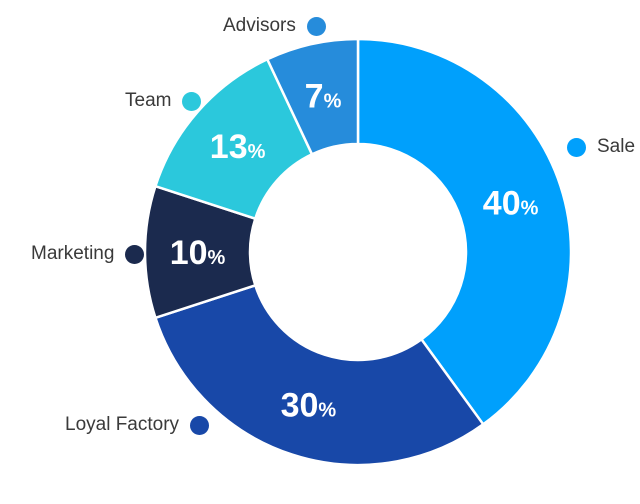 The image size is (640, 504). I want to click on pie-slice-advisors, so click(313, 96).